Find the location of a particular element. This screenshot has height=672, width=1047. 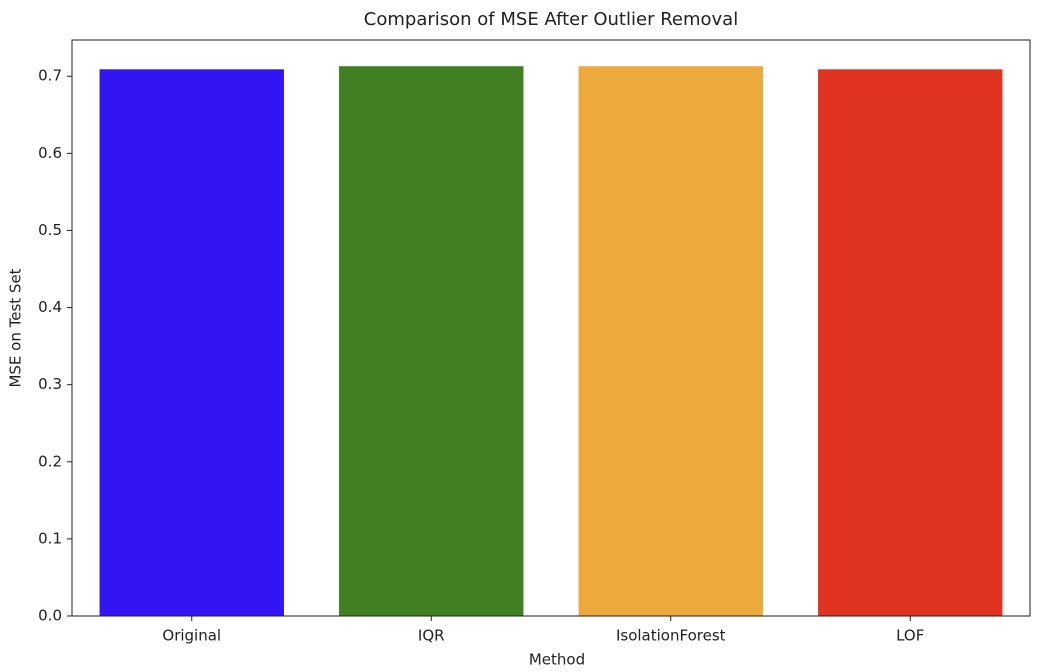

y-tick-label: 0.7 is located at coordinates (50, 76).